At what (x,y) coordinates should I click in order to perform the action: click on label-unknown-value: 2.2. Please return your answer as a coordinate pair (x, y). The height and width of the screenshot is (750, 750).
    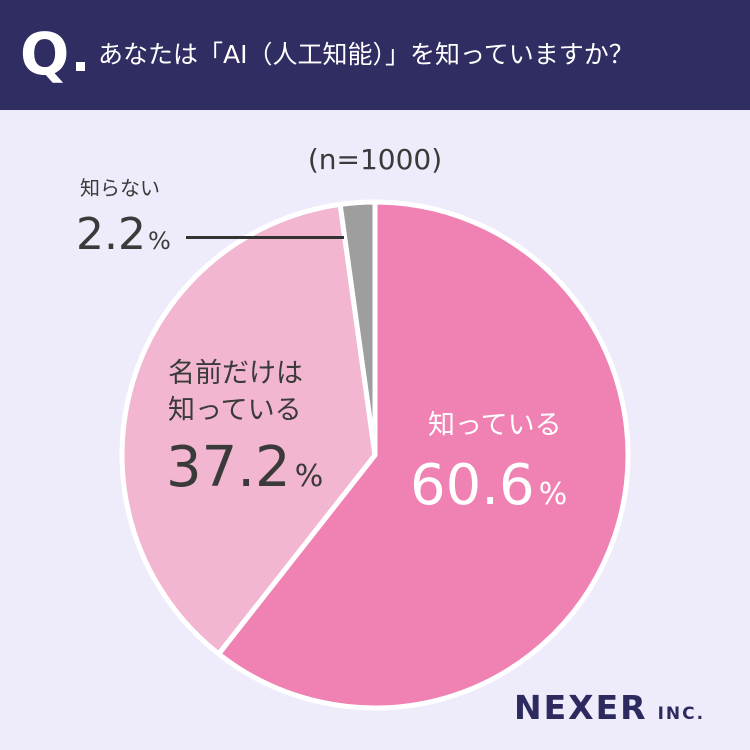
    Looking at the image, I should click on (111, 234).